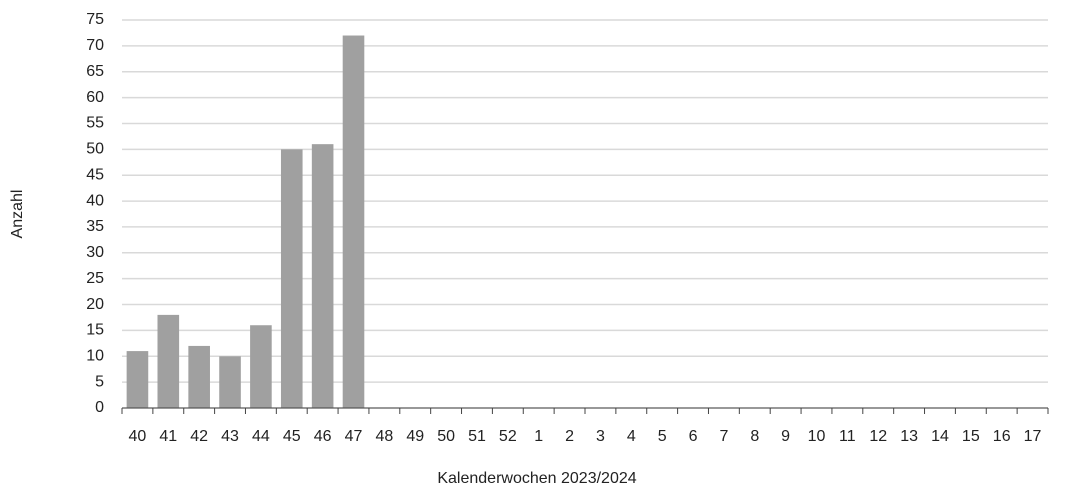  What do you see at coordinates (95, 278) in the screenshot?
I see `y-tick-label: 25` at bounding box center [95, 278].